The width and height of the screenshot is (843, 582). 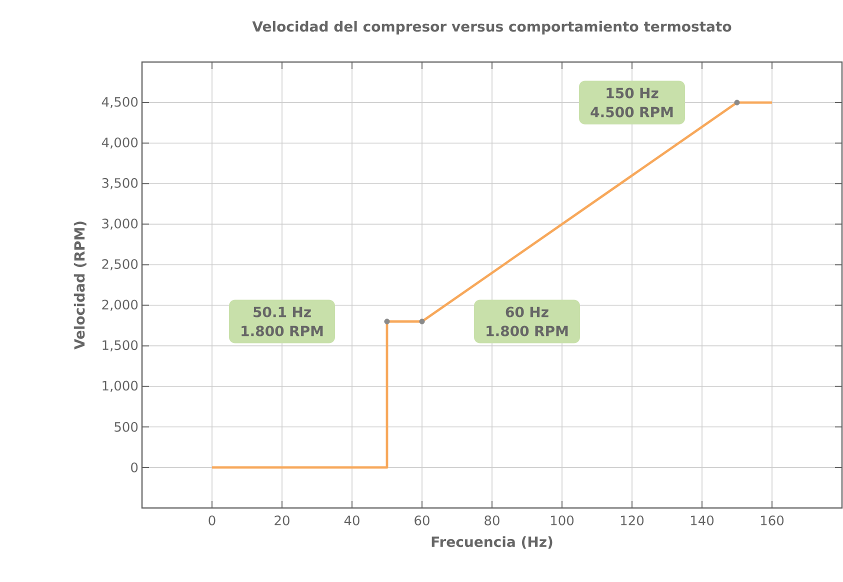 I want to click on x-tick-label: 0, so click(x=212, y=521).